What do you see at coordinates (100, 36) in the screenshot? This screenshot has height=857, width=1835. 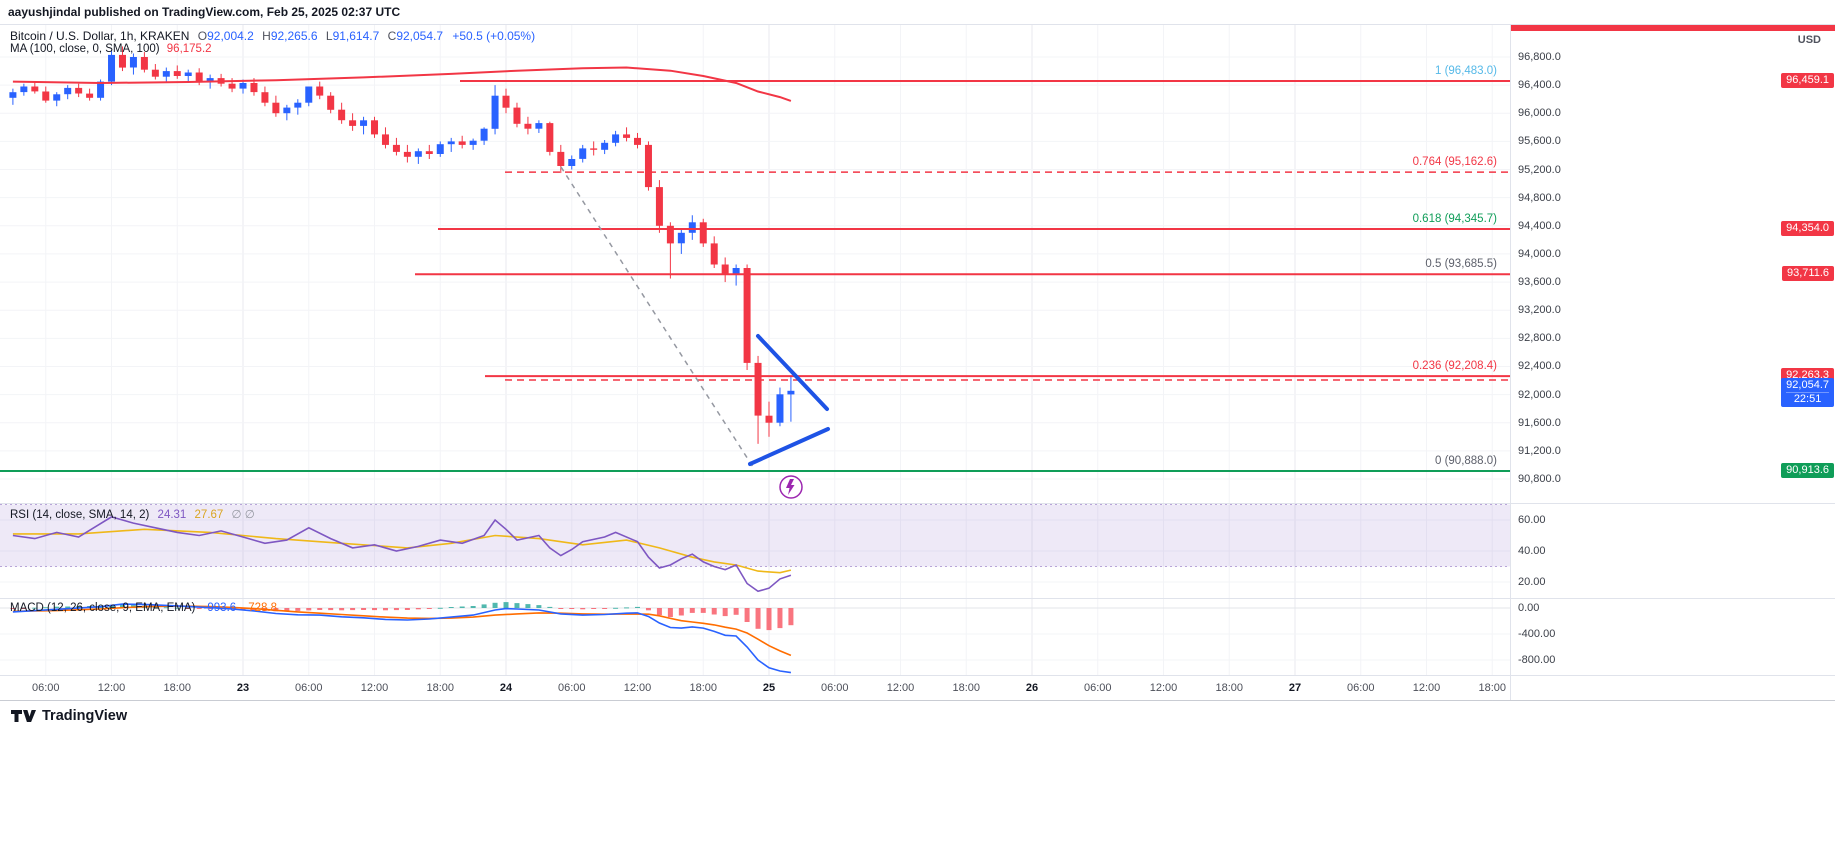 I see `symbol-title: Bitcoin / U.S. Dollar, 1h, KRAKEN` at bounding box center [100, 36].